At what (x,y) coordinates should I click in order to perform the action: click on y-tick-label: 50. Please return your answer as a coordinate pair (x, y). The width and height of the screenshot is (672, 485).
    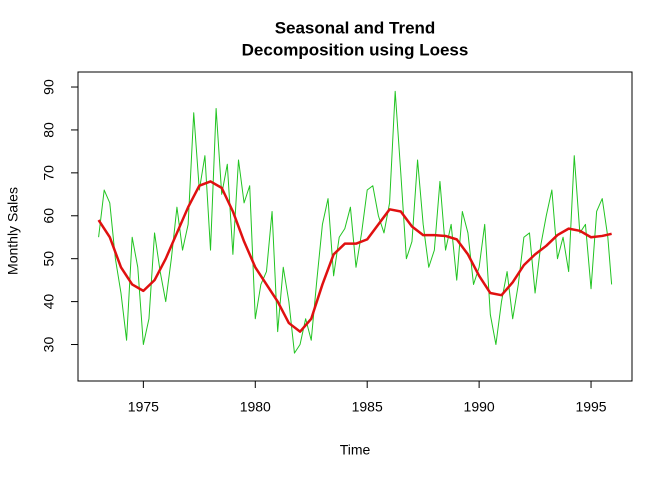
    Looking at the image, I should click on (49, 259).